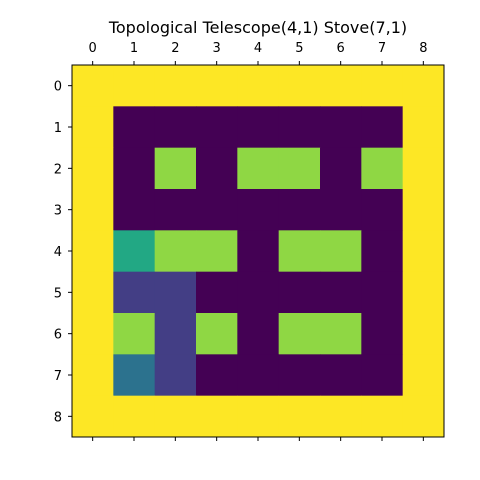  Describe the element at coordinates (93, 48) in the screenshot. I see `x-tick-label: 0` at that location.